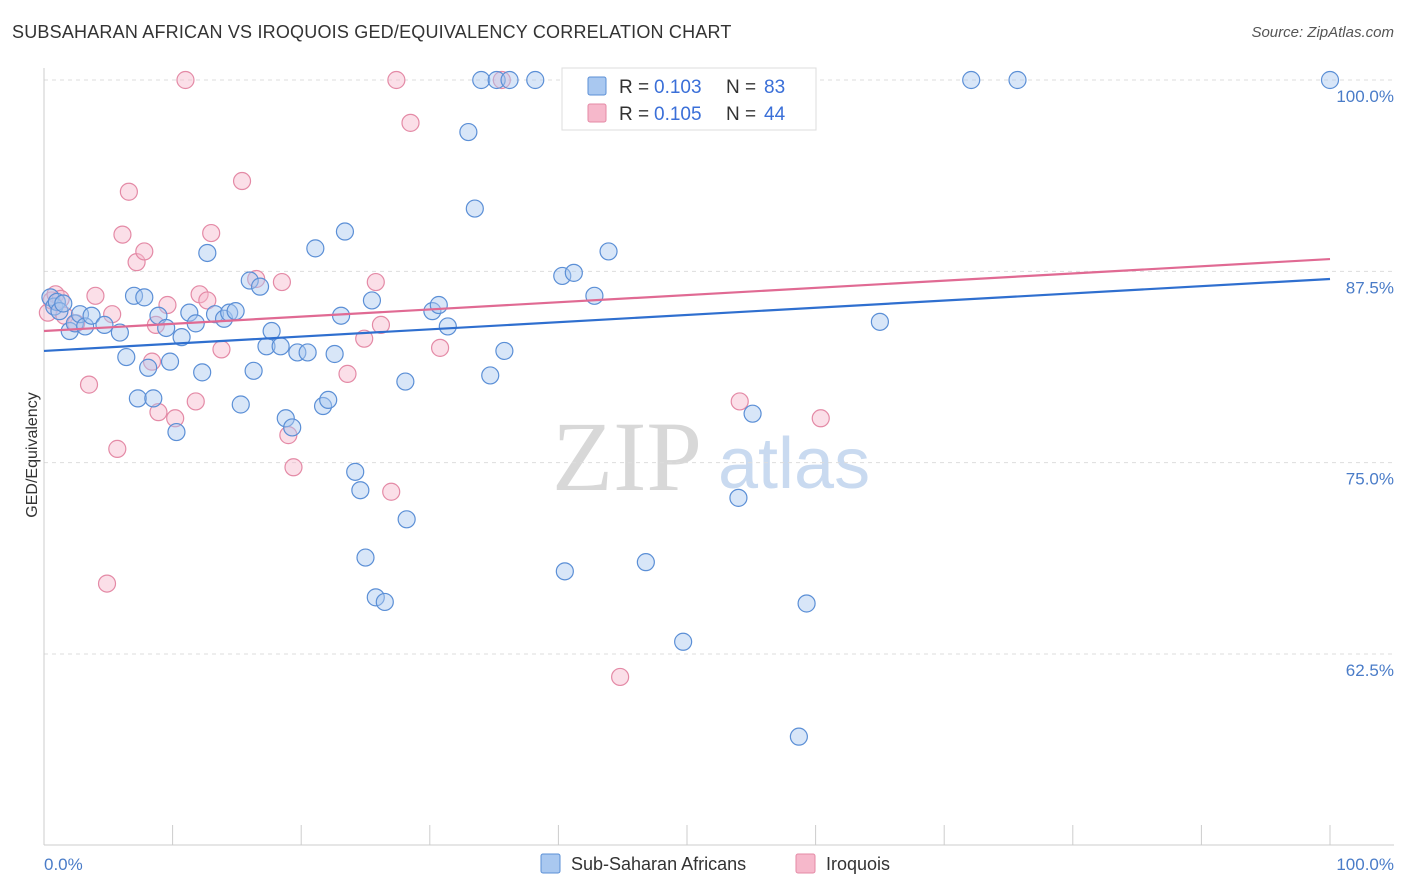 The height and width of the screenshot is (892, 1406). Describe the element at coordinates (634, 87) in the screenshot. I see `legend-r-label-1: R =` at that location.